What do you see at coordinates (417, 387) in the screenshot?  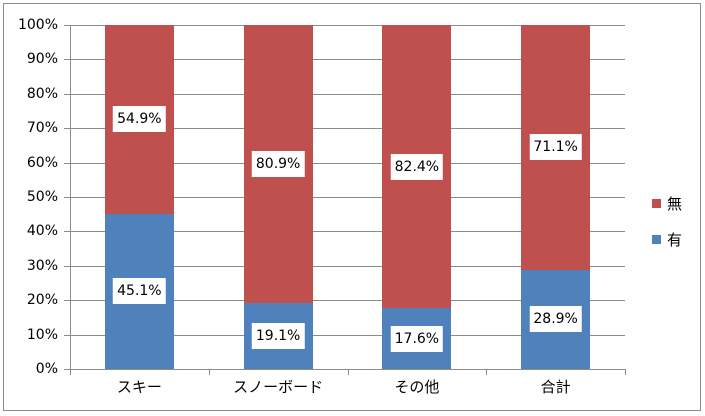 I see `x-category-label: その他` at bounding box center [417, 387].